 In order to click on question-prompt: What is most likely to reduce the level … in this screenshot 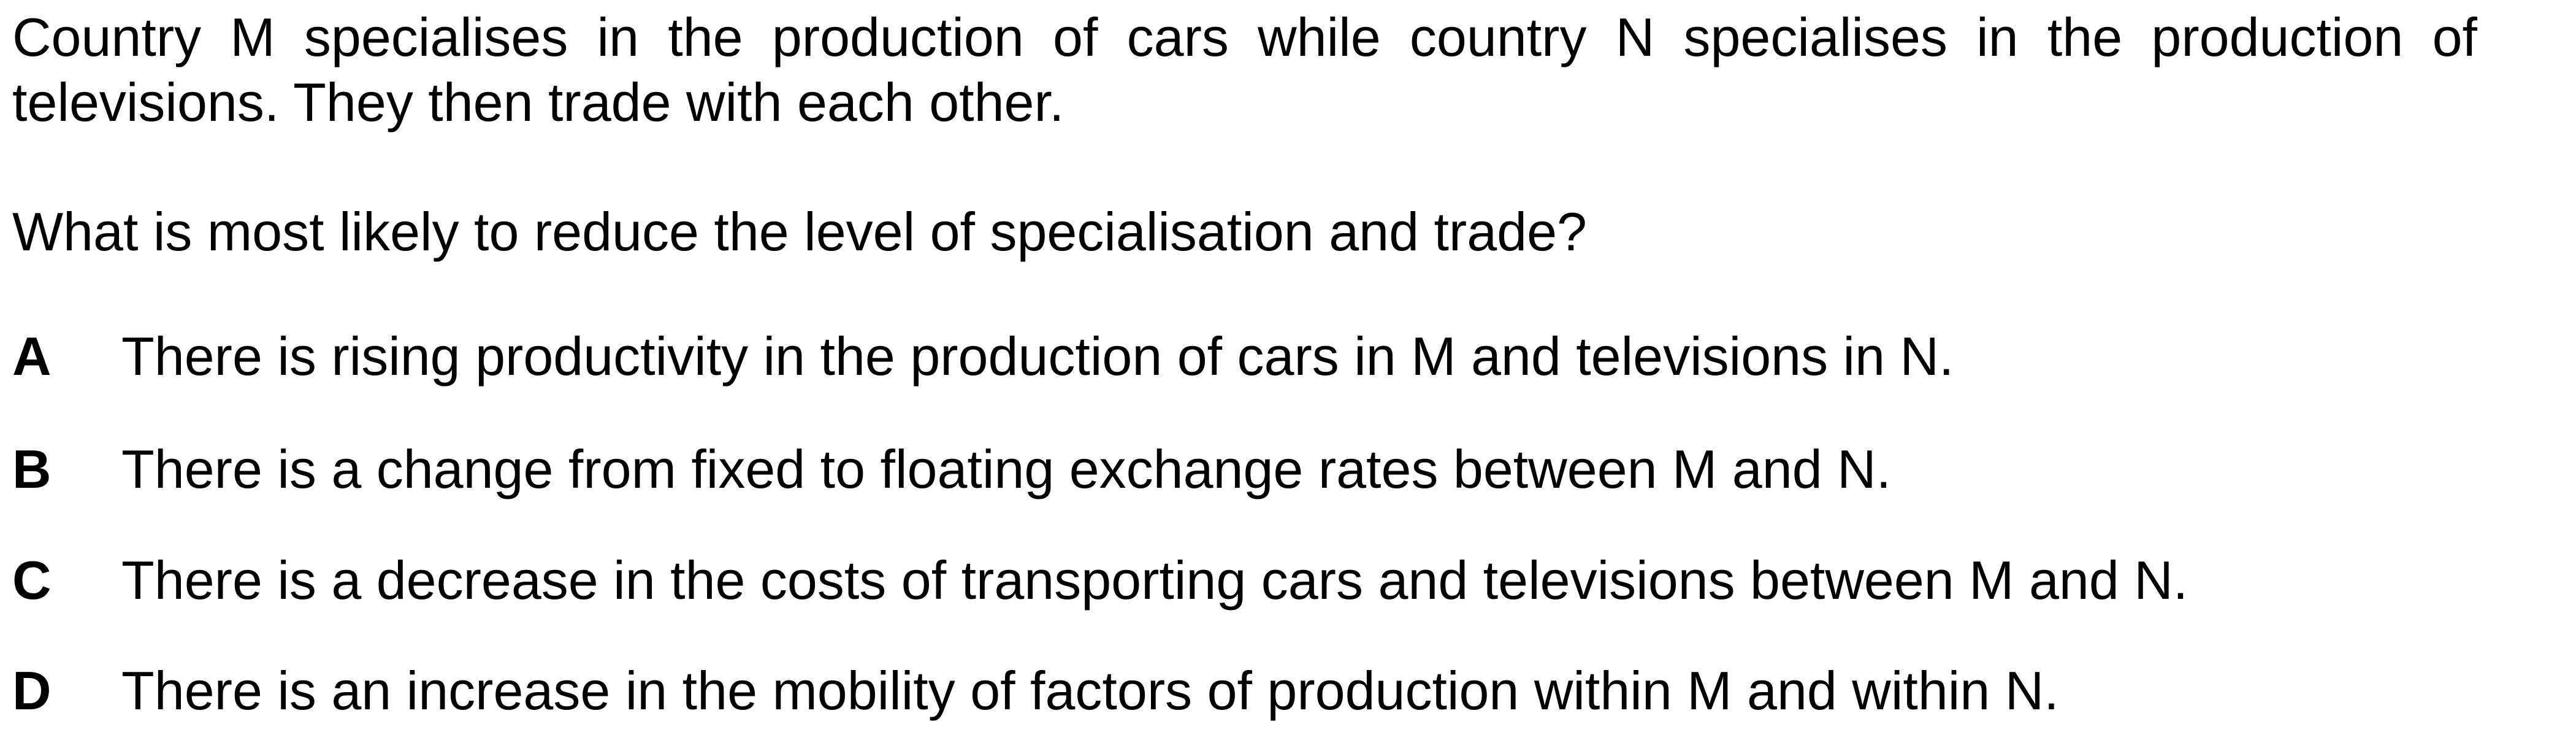, I will do `click(799, 232)`.